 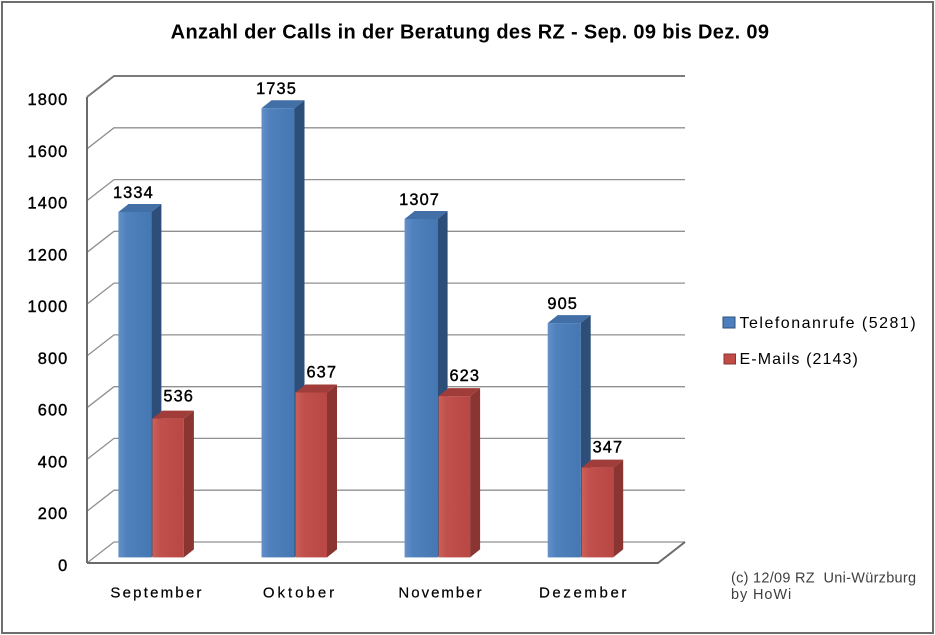 I want to click on svg-text: 1334, so click(x=133, y=193).